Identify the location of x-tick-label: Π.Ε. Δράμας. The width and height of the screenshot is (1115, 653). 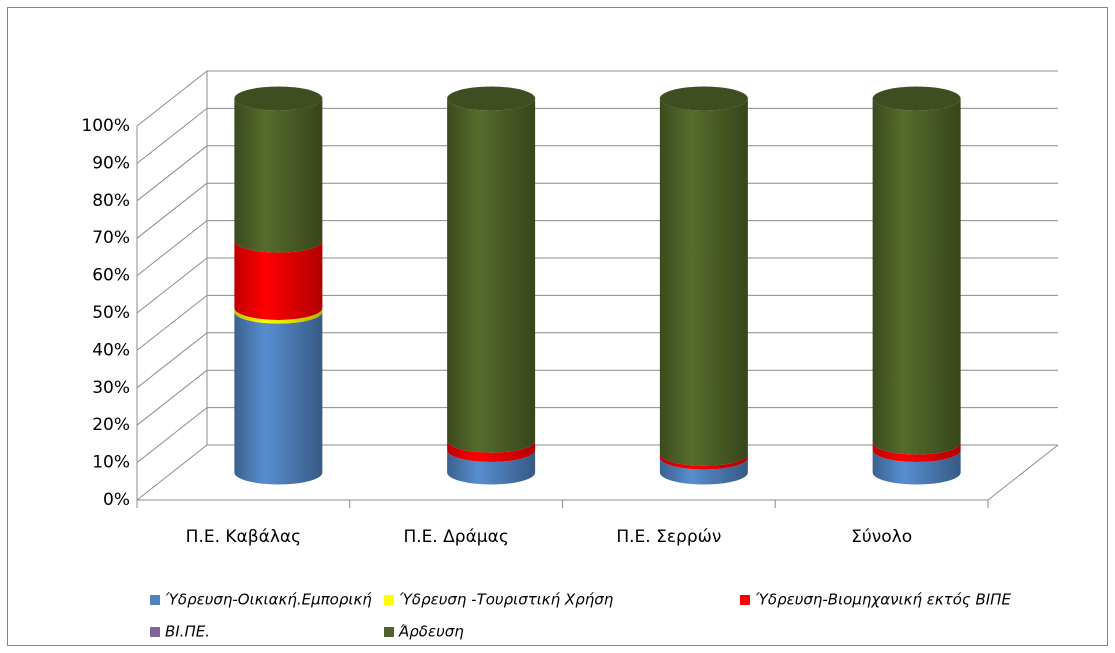
(455, 537).